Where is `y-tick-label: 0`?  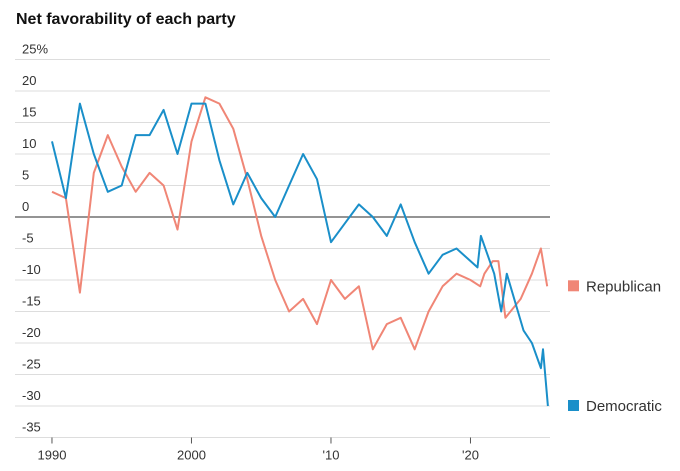 y-tick-label: 0 is located at coordinates (25, 206).